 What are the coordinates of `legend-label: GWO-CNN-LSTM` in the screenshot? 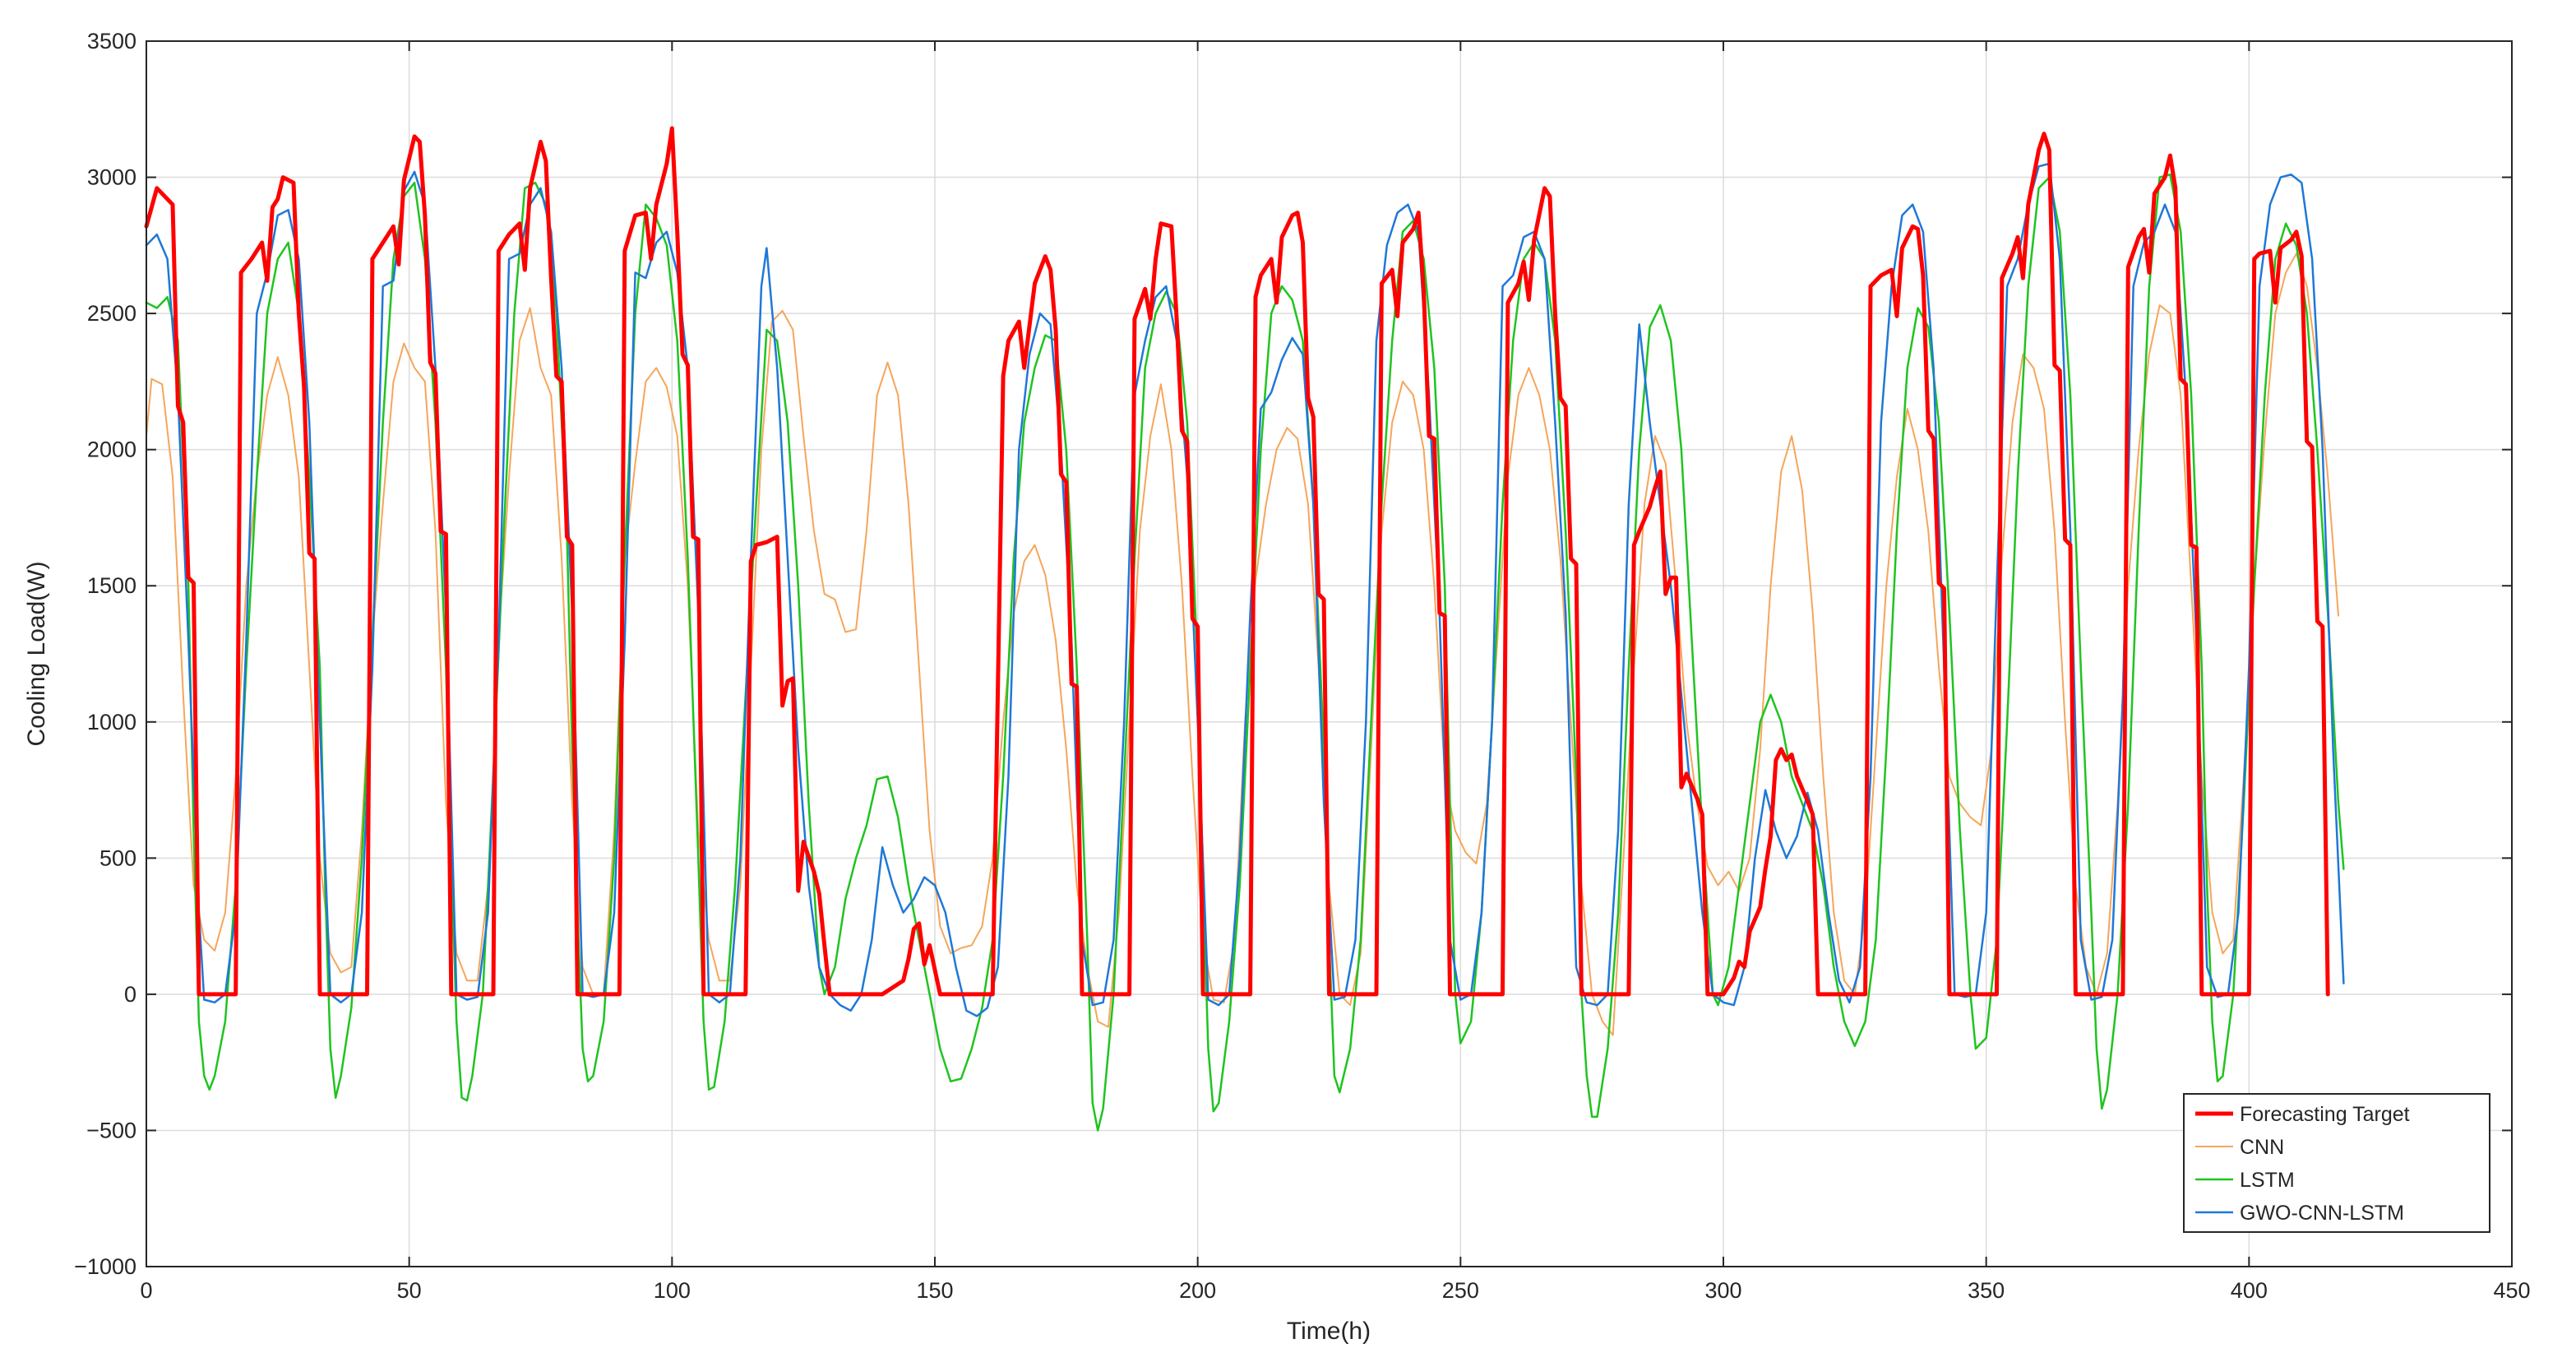 It's located at (2322, 1213).